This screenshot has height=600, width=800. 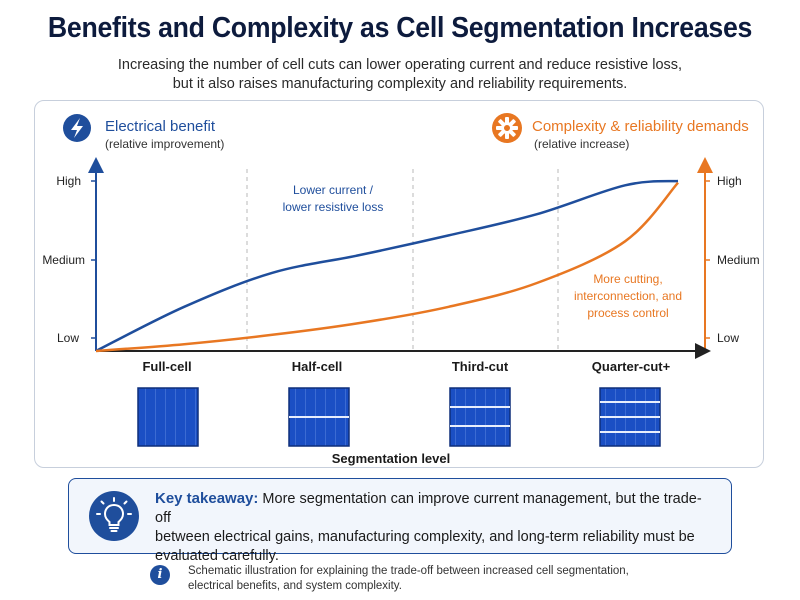 I want to click on category-label-third-cut: Third-cut, so click(x=480, y=366).